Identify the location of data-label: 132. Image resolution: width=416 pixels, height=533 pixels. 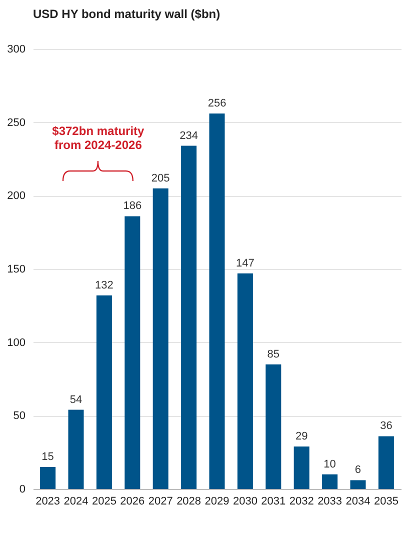
(104, 285).